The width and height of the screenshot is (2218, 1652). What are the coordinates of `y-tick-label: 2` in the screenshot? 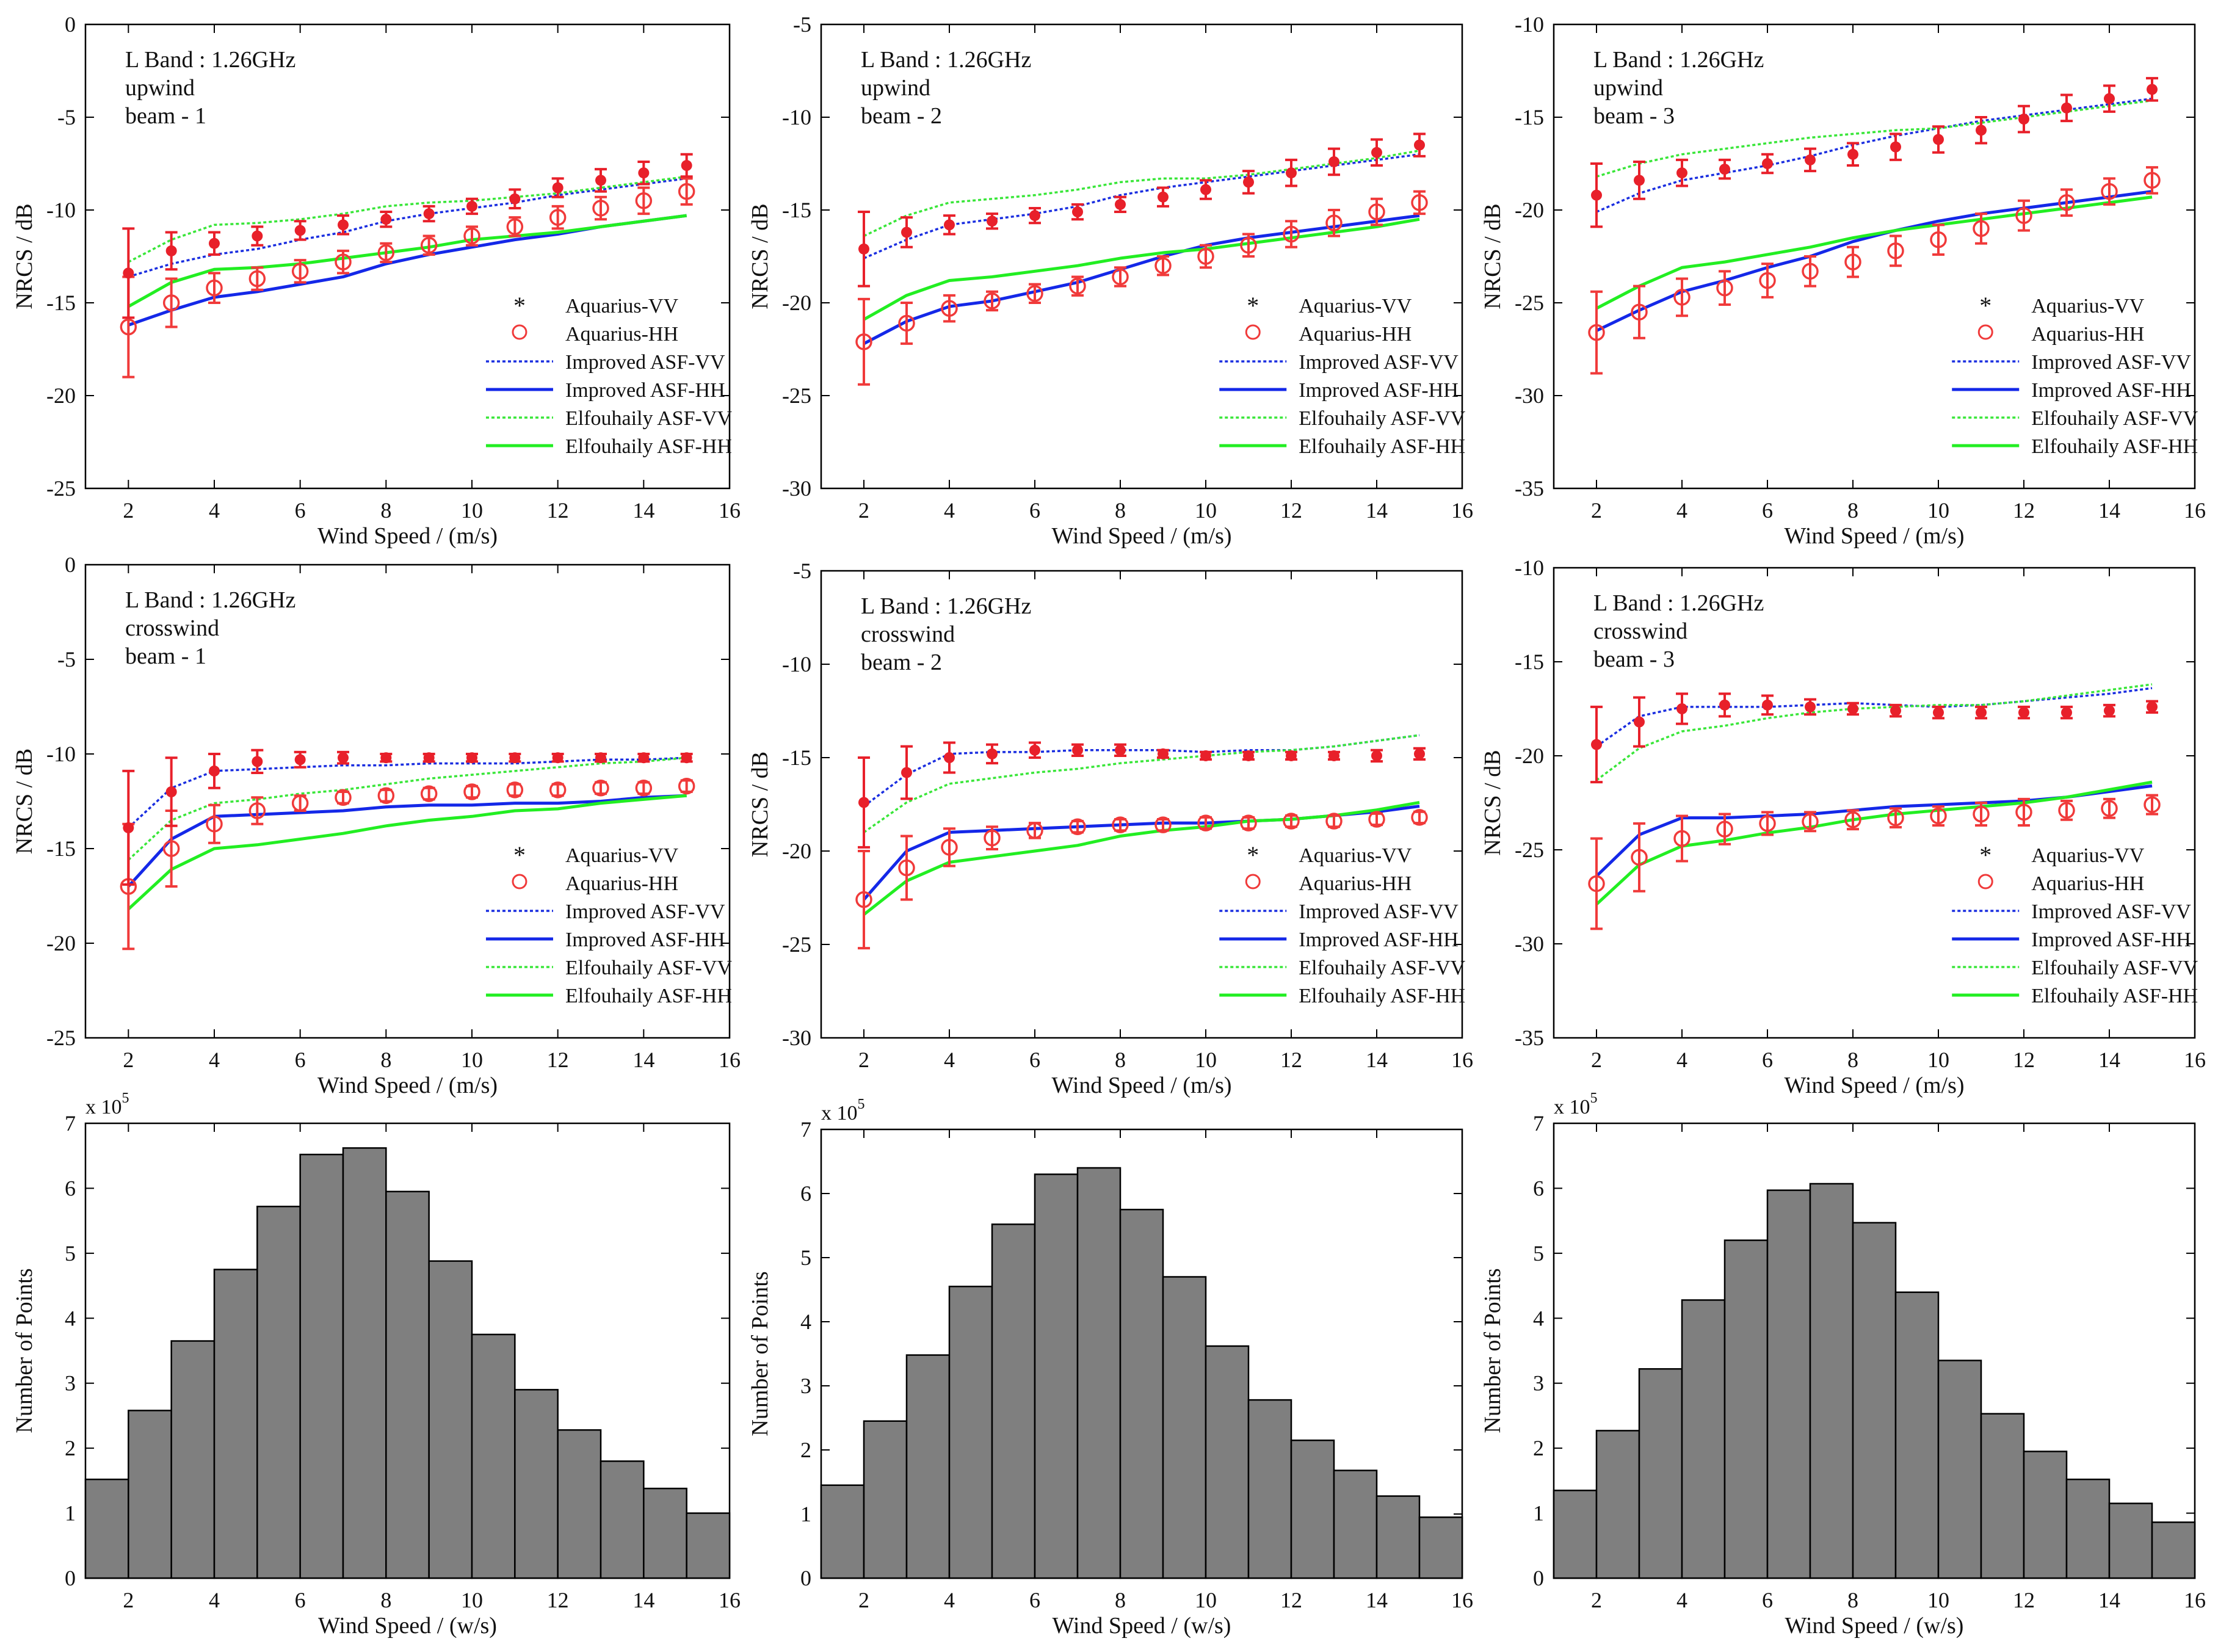 It's located at (806, 1450).